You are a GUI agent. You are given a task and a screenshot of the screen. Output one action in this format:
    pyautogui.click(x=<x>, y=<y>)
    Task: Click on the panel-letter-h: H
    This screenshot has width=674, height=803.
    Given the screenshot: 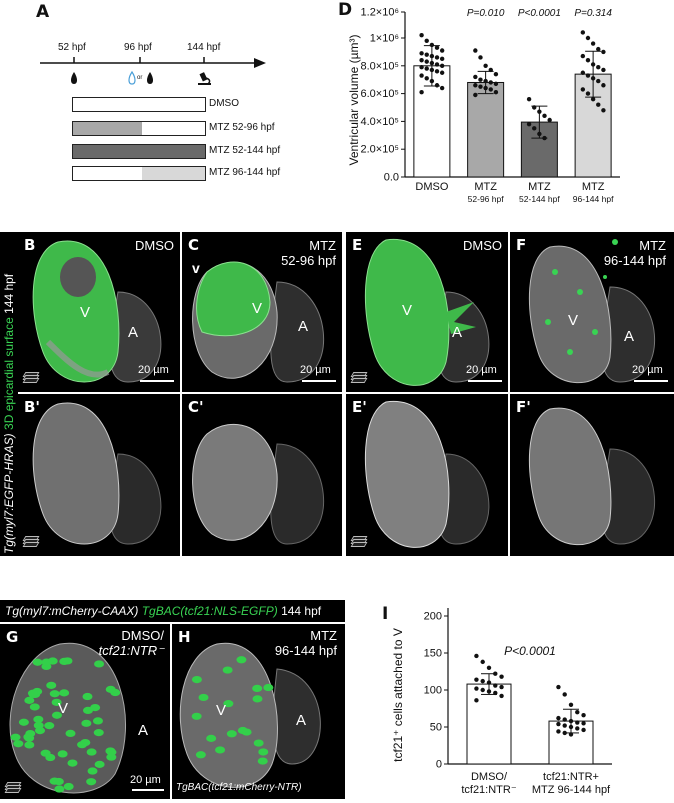 What is the action you would take?
    pyautogui.click(x=184, y=637)
    